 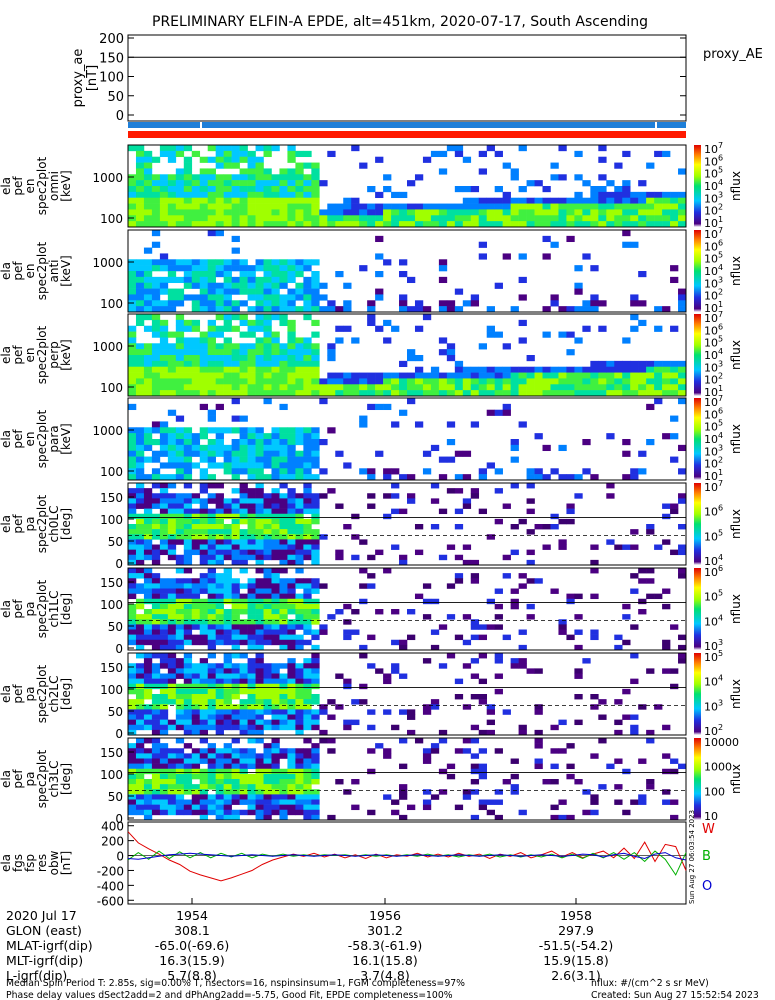 I want to click on legend-W: W, so click(x=708, y=829).